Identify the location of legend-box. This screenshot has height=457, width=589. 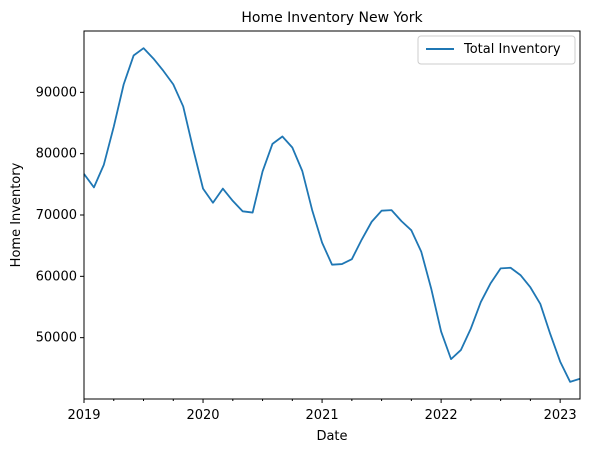
(496, 50).